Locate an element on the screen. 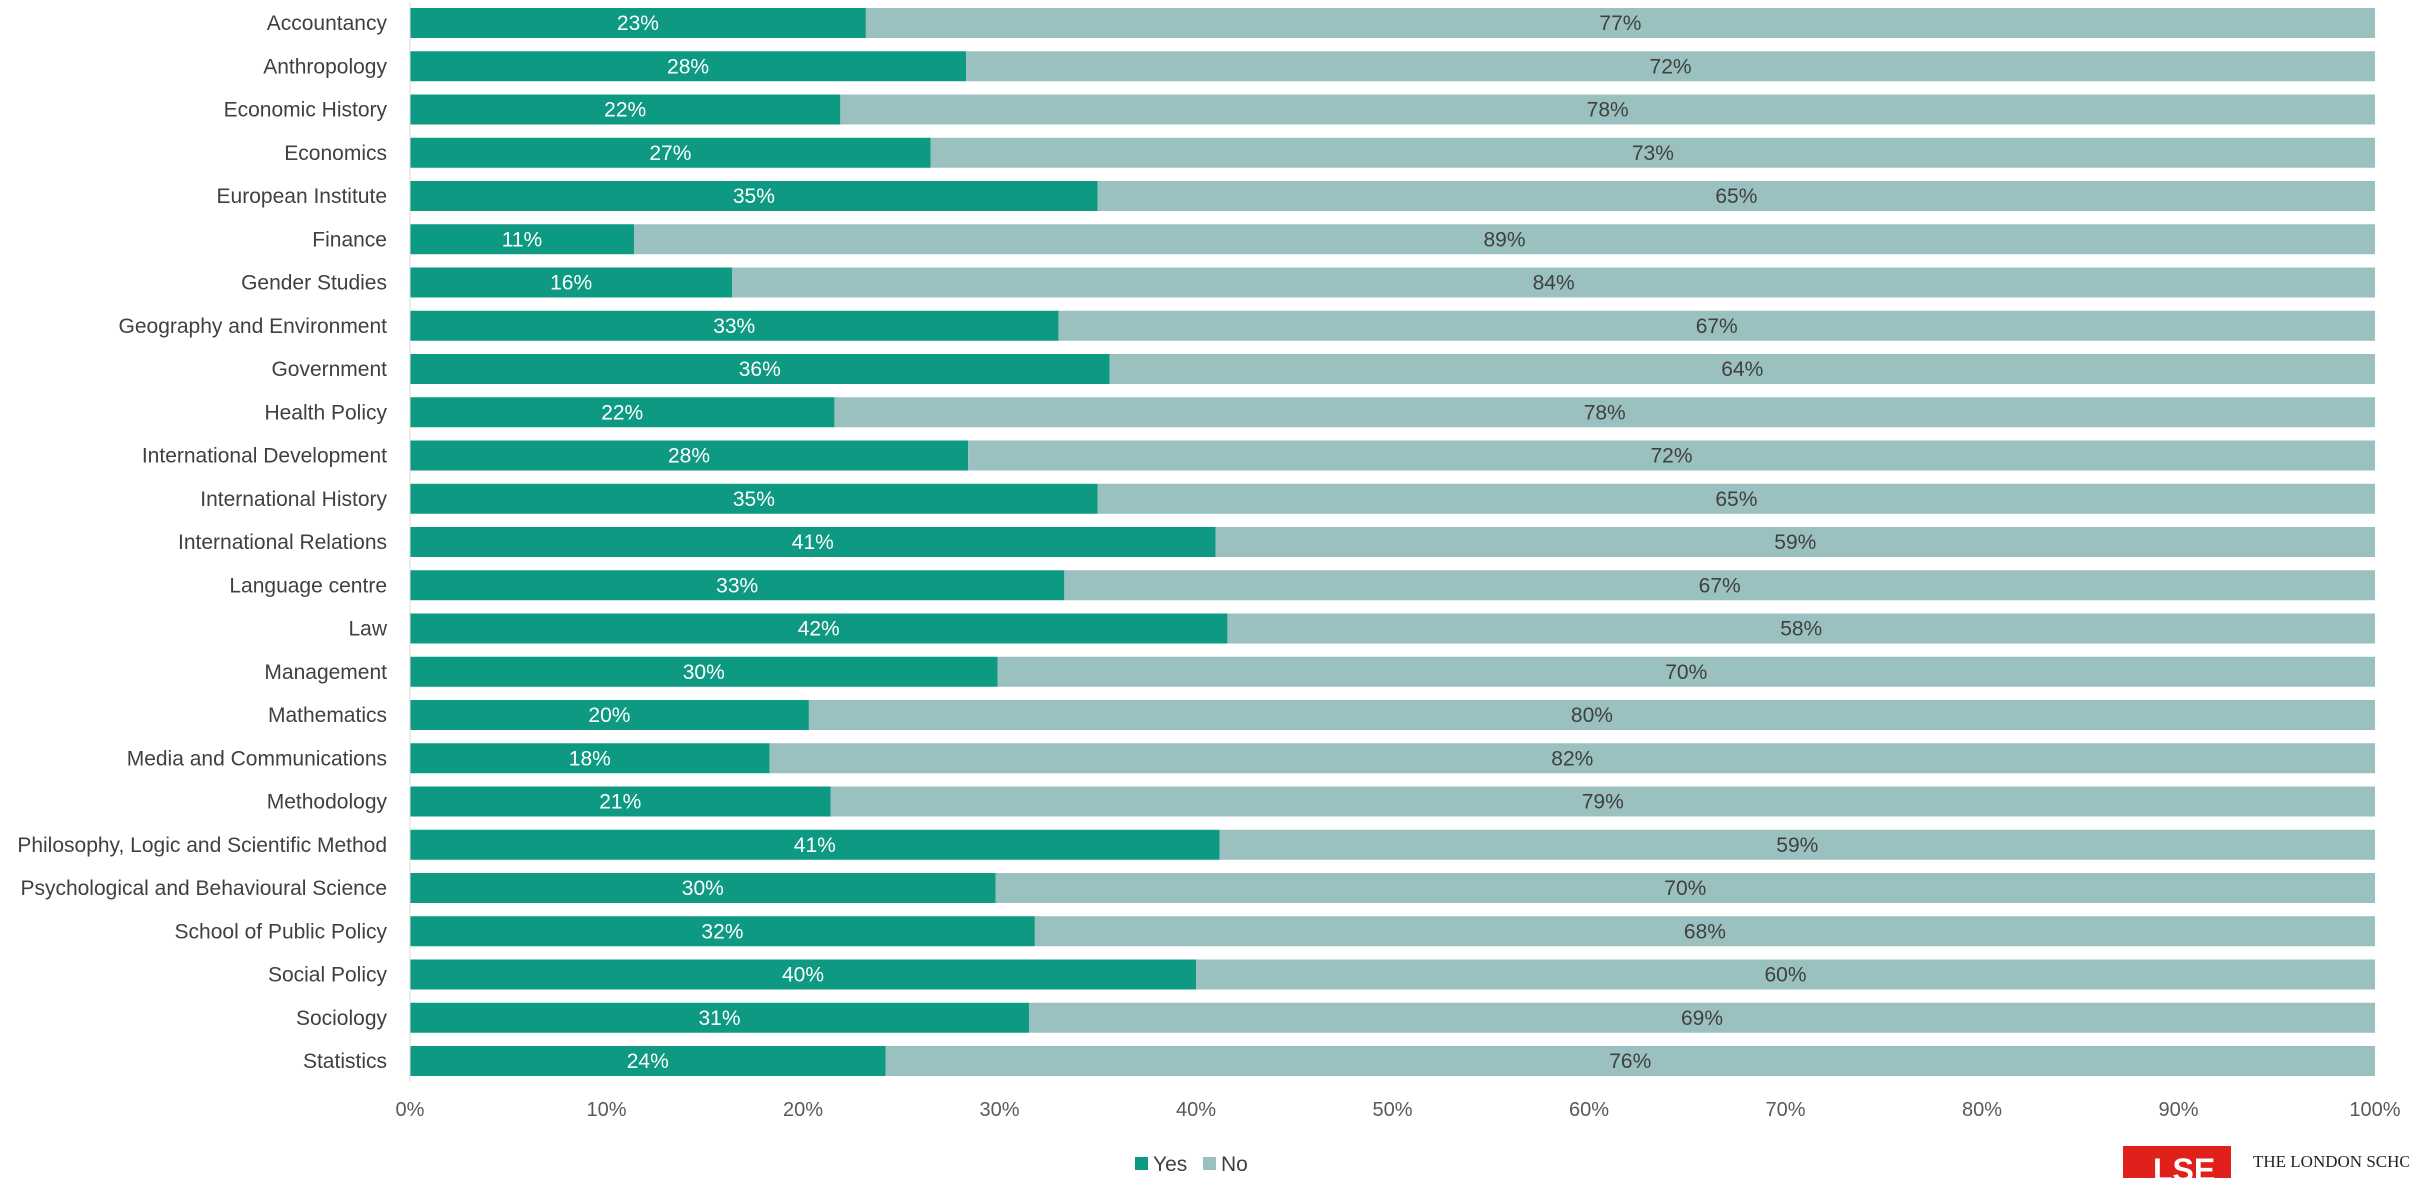 This screenshot has width=2409, height=1178. legend-label-yes: Yes is located at coordinates (1170, 1164).